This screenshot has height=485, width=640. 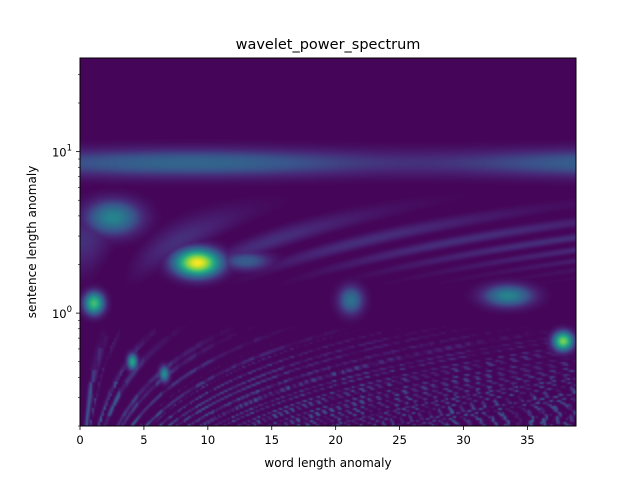 I want to click on x-tick-label: 20, so click(x=335, y=440).